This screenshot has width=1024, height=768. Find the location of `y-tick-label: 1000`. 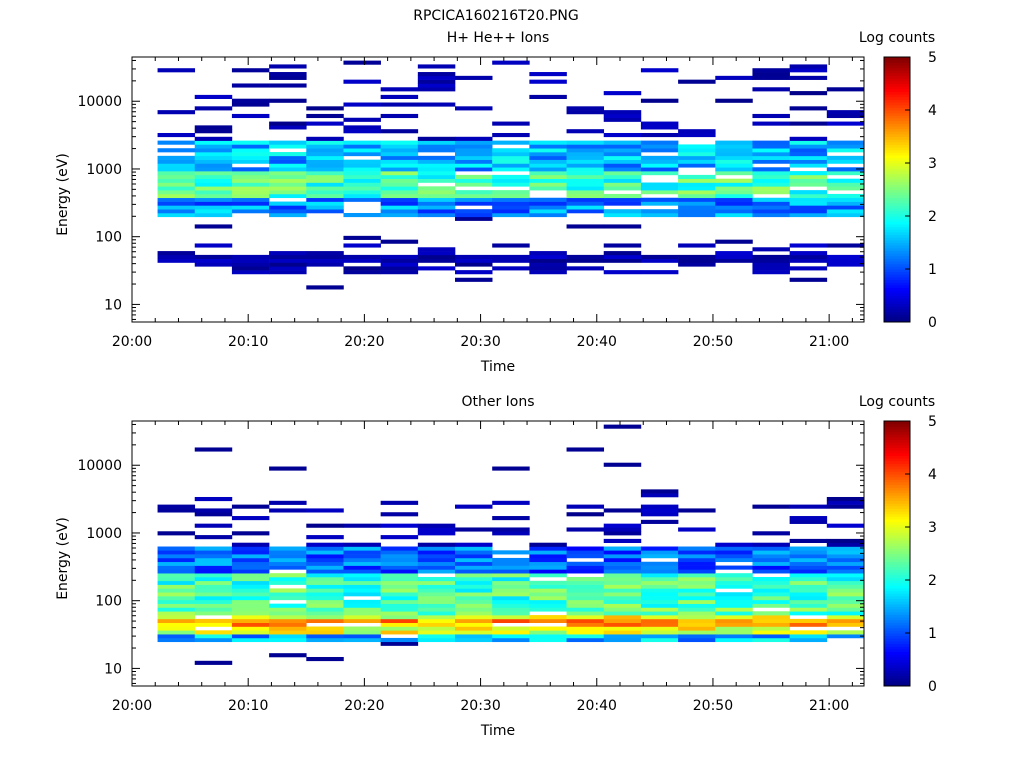

y-tick-label: 1000 is located at coordinates (104, 170).